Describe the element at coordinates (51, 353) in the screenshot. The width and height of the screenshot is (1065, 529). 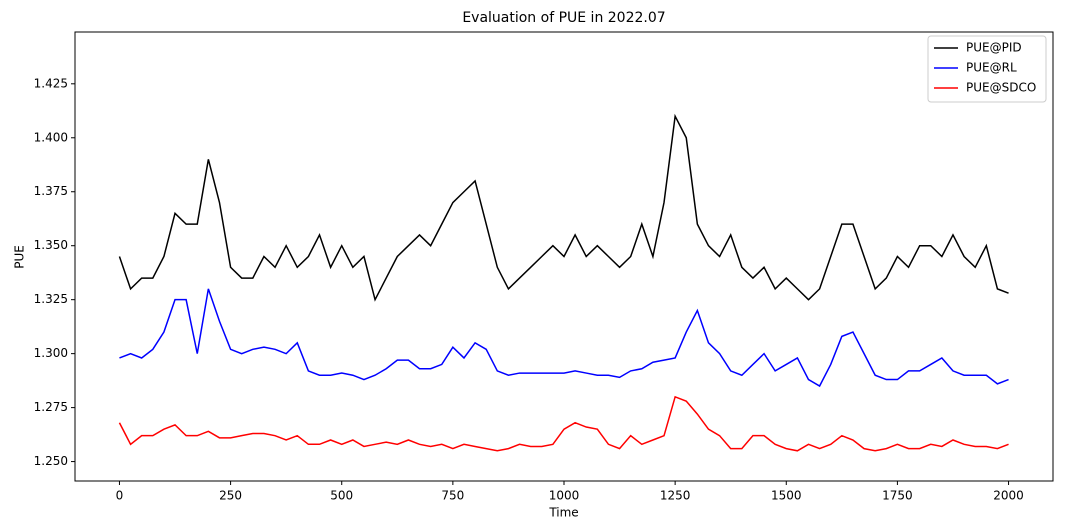
I see `y-tick-label: 1.300` at that location.